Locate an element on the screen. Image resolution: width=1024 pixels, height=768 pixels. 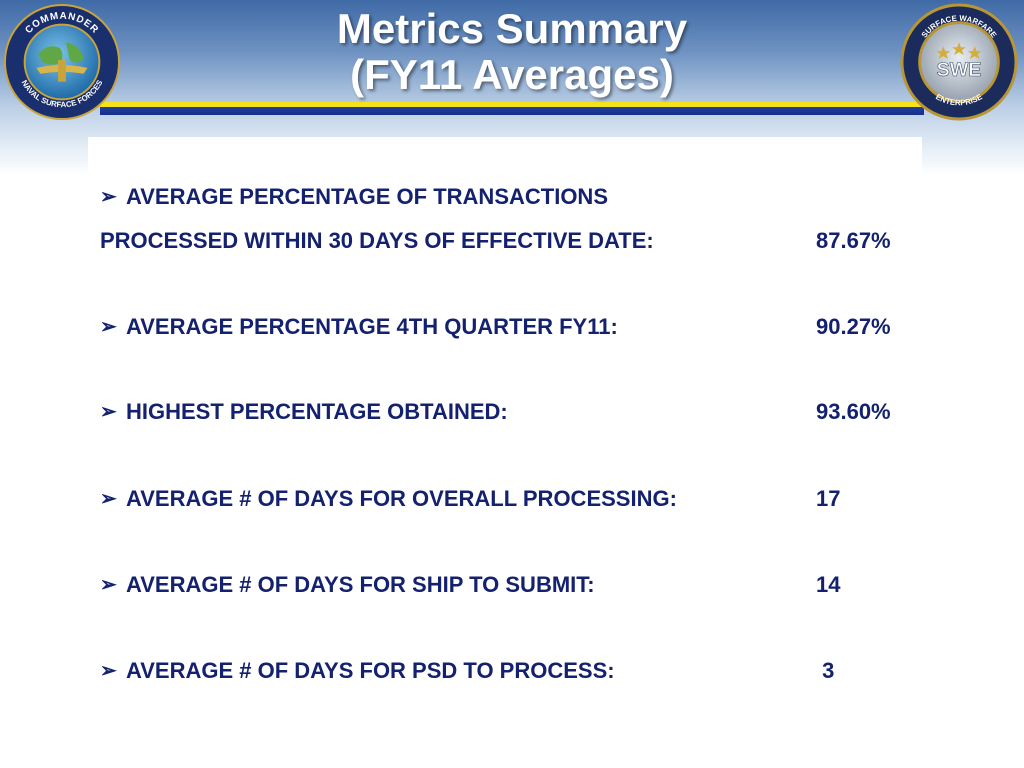
navsurfor-seal-icon: COMMANDER NAVAL SURFACE FORCES is located at coordinates (62, 62).